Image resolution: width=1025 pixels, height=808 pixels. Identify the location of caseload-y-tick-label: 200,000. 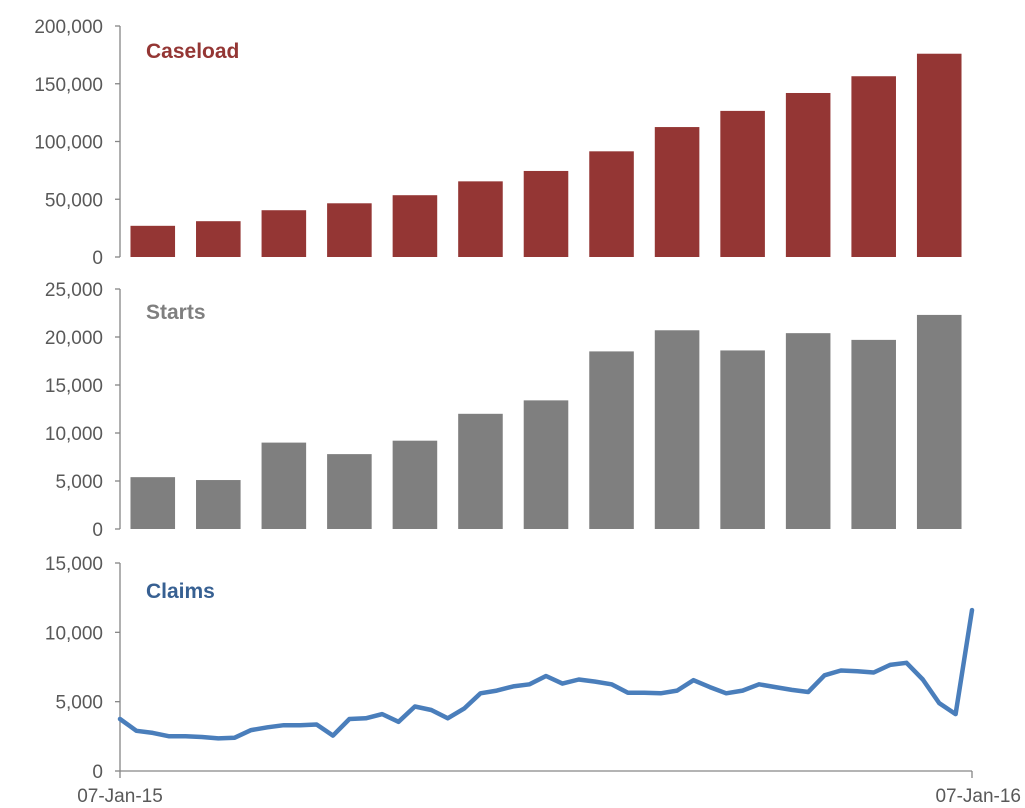
(68, 27).